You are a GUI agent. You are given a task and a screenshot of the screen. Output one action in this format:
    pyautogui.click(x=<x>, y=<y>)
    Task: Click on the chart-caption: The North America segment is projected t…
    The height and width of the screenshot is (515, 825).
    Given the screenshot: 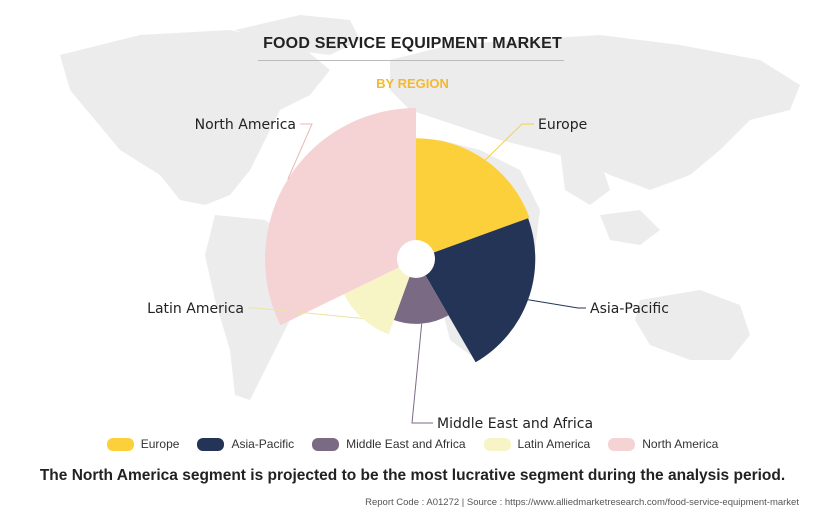 What is the action you would take?
    pyautogui.click(x=412, y=475)
    